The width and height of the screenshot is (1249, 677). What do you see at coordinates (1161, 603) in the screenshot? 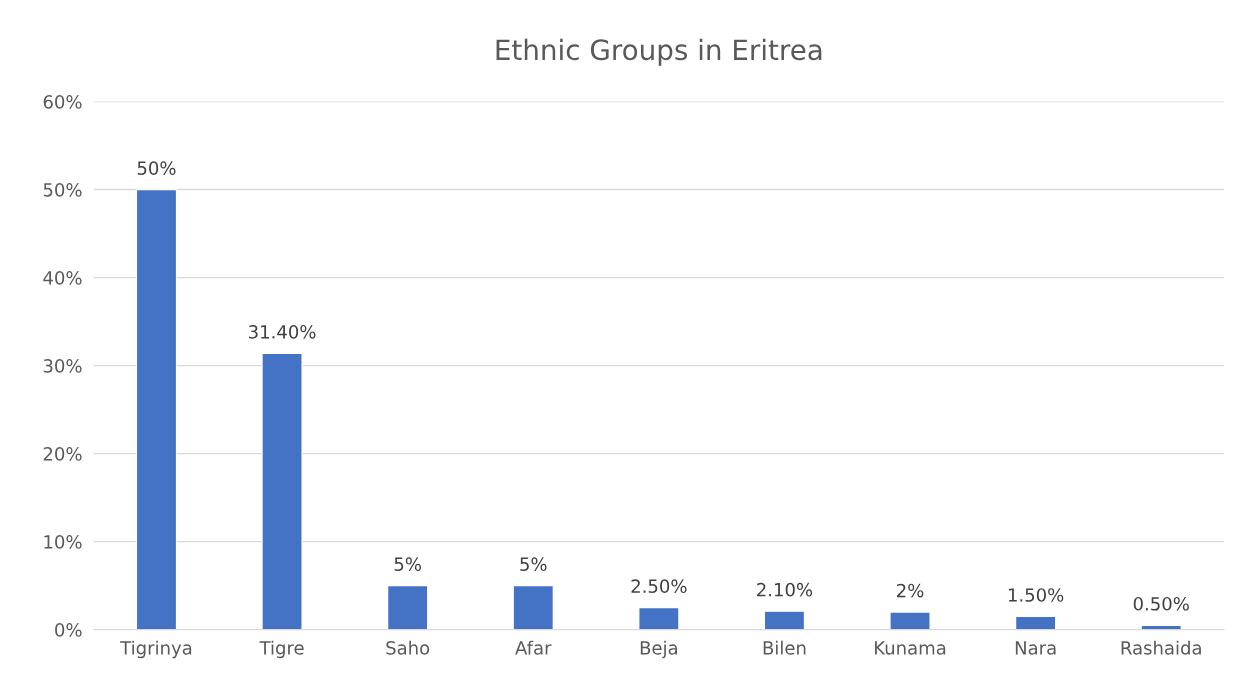
I see `data-label: 0.50%` at bounding box center [1161, 603].